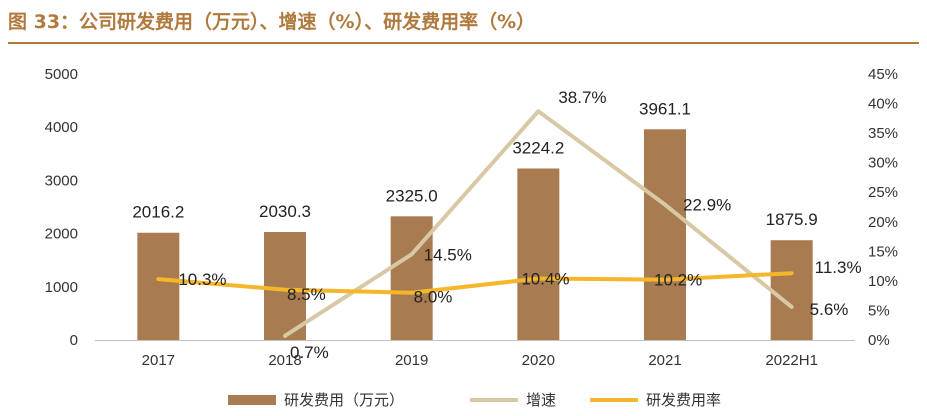  I want to click on y-right-tick-5pct: 5%, so click(879, 310).